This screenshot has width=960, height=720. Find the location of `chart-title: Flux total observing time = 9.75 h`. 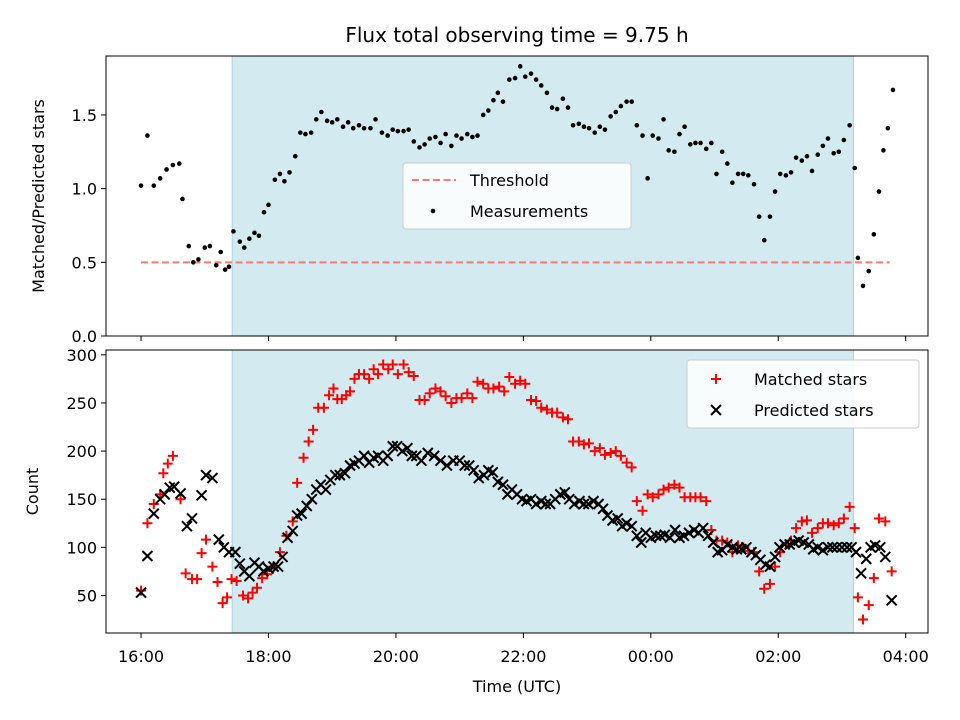

chart-title: Flux total observing time = 9.75 h is located at coordinates (516, 35).